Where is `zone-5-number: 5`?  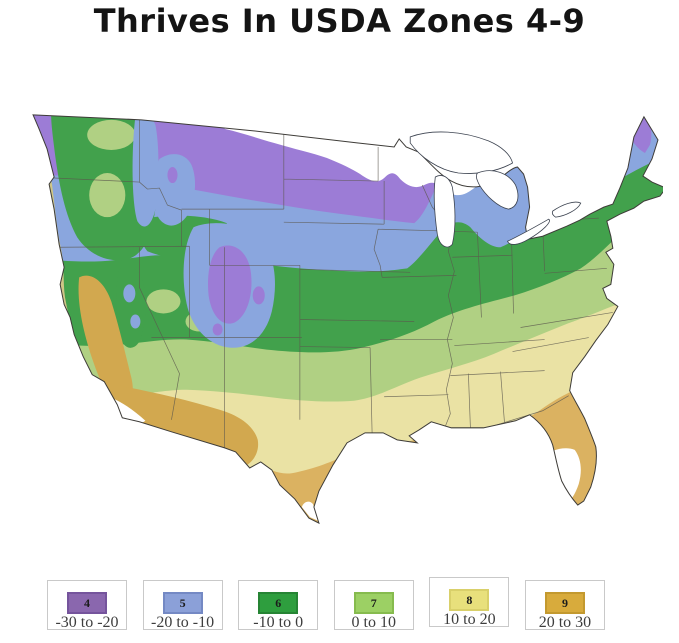 zone-5-number: 5 is located at coordinates (182, 602).